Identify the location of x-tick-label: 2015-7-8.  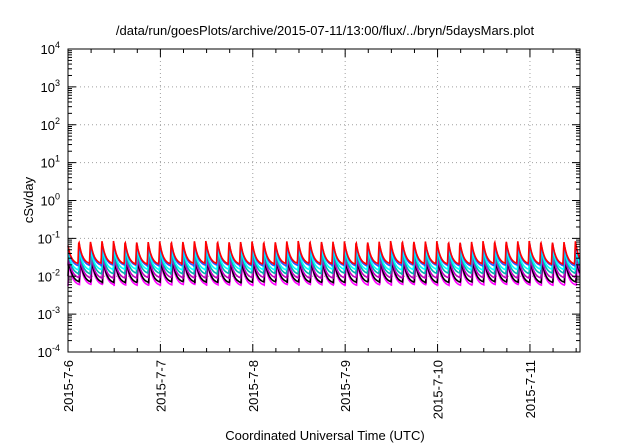
(253, 386).